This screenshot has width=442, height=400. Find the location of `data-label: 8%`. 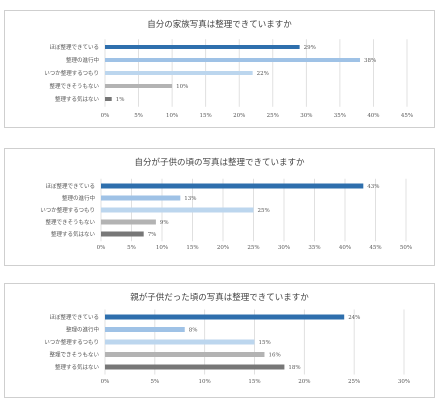

data-label: 8% is located at coordinates (193, 331).